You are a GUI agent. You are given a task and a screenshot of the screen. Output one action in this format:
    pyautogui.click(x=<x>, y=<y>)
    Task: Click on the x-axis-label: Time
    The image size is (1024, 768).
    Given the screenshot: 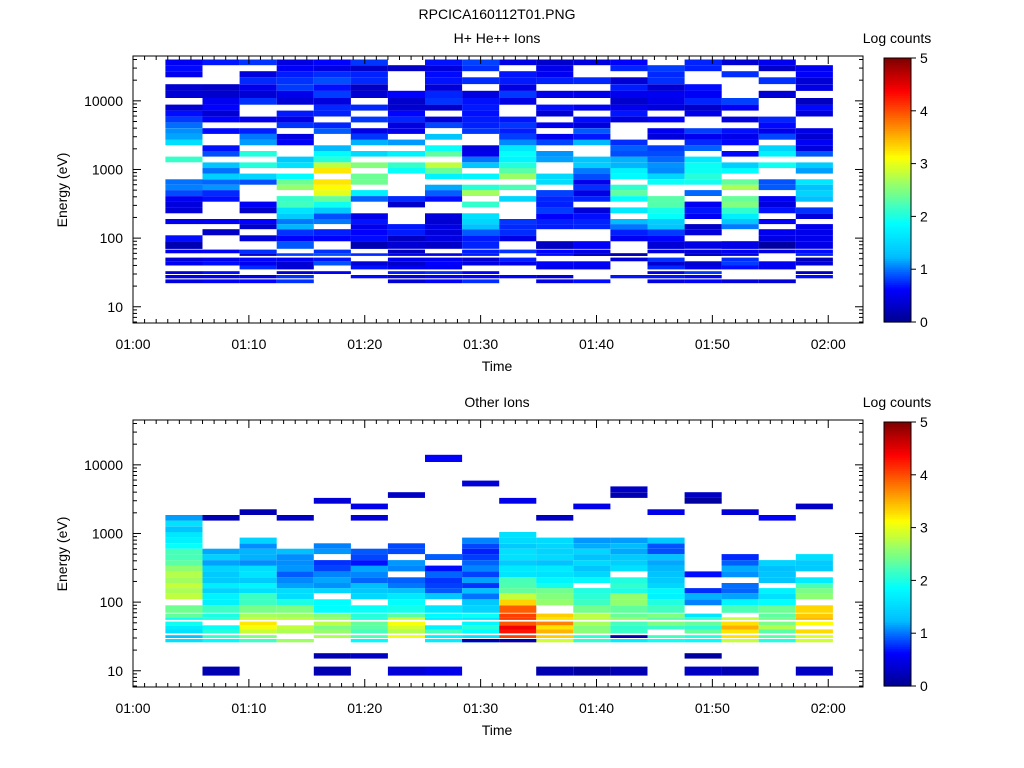 What is the action you would take?
    pyautogui.click(x=497, y=730)
    